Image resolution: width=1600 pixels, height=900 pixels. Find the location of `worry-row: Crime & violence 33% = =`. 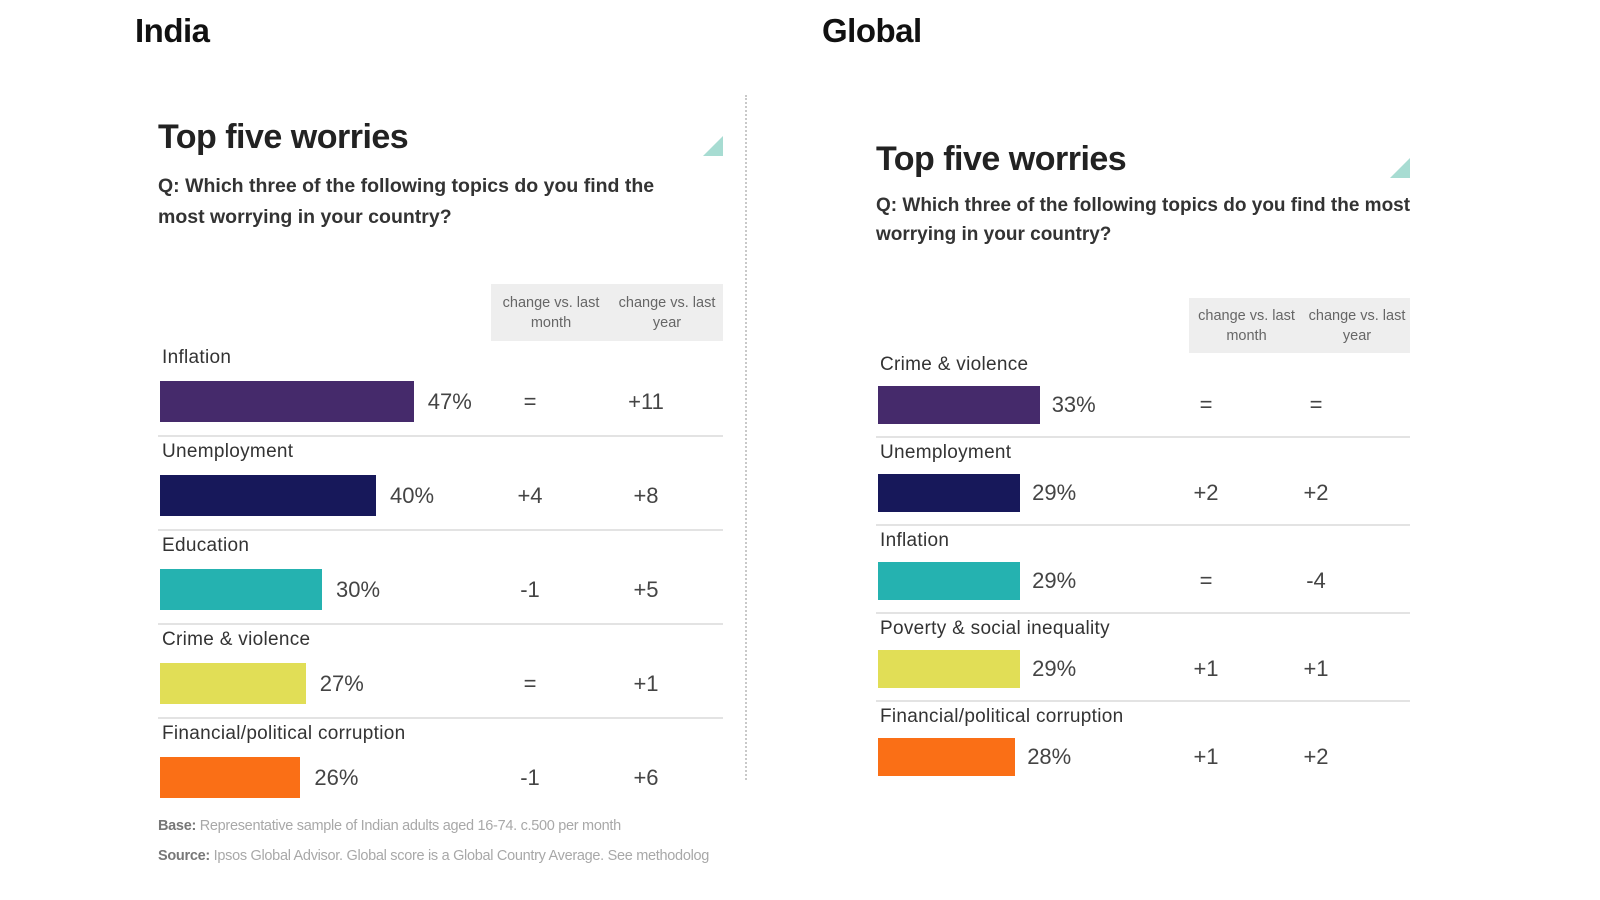

worry-row: Crime & violence 33% = = is located at coordinates (1143, 394).